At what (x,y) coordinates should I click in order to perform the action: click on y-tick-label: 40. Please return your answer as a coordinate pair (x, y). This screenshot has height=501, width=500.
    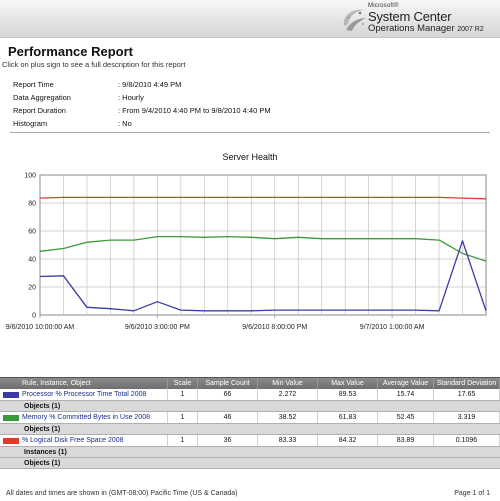
    Looking at the image, I should click on (32, 260).